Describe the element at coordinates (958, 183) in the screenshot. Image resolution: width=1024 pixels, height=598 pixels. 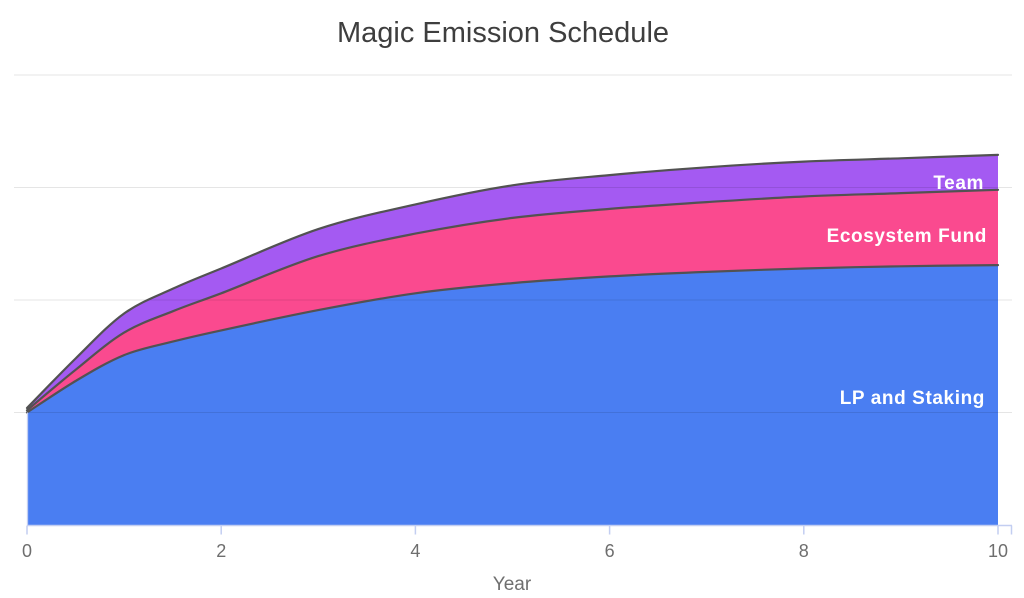
I see `series-label-team: Team` at that location.